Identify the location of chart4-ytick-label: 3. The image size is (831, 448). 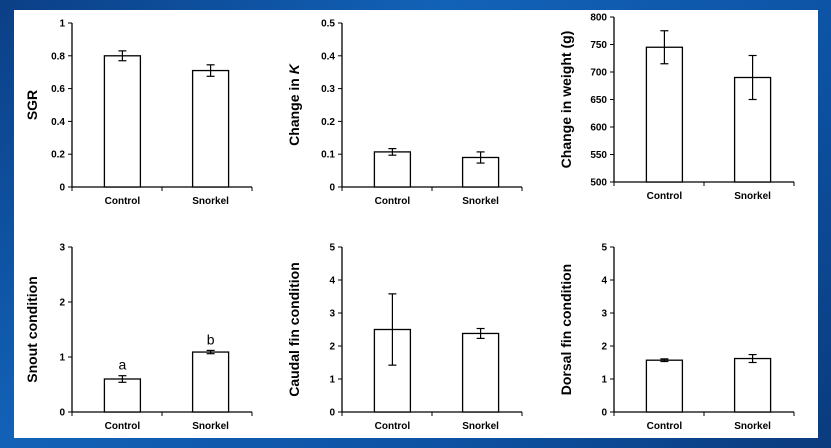
(62, 248).